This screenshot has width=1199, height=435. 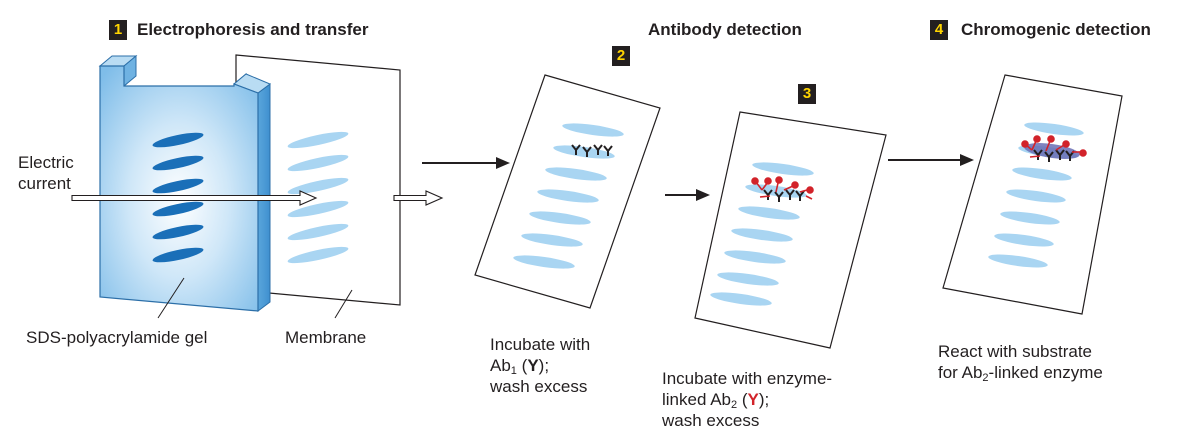 What do you see at coordinates (46, 173) in the screenshot?
I see `electric-current-label: Electric current` at bounding box center [46, 173].